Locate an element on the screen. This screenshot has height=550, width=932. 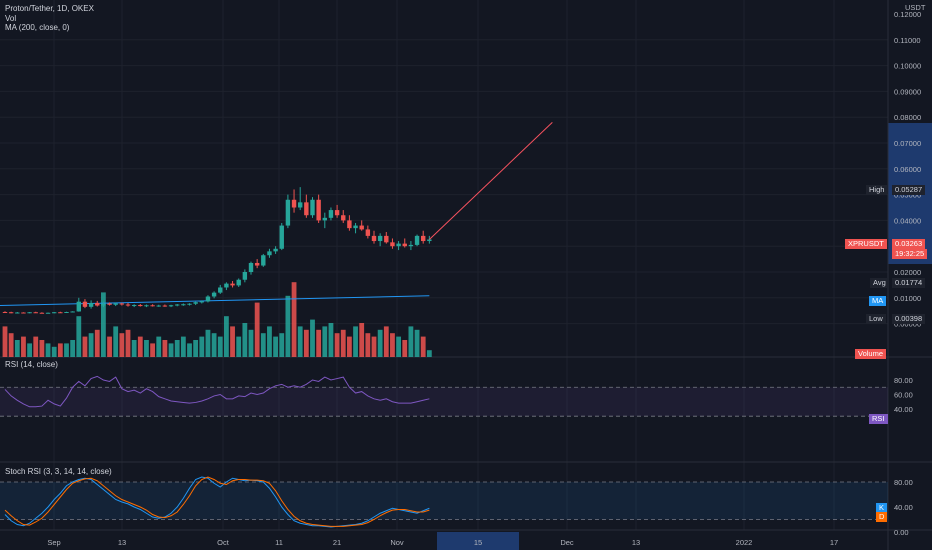
stoch-k-line is located at coordinates (217, 502).